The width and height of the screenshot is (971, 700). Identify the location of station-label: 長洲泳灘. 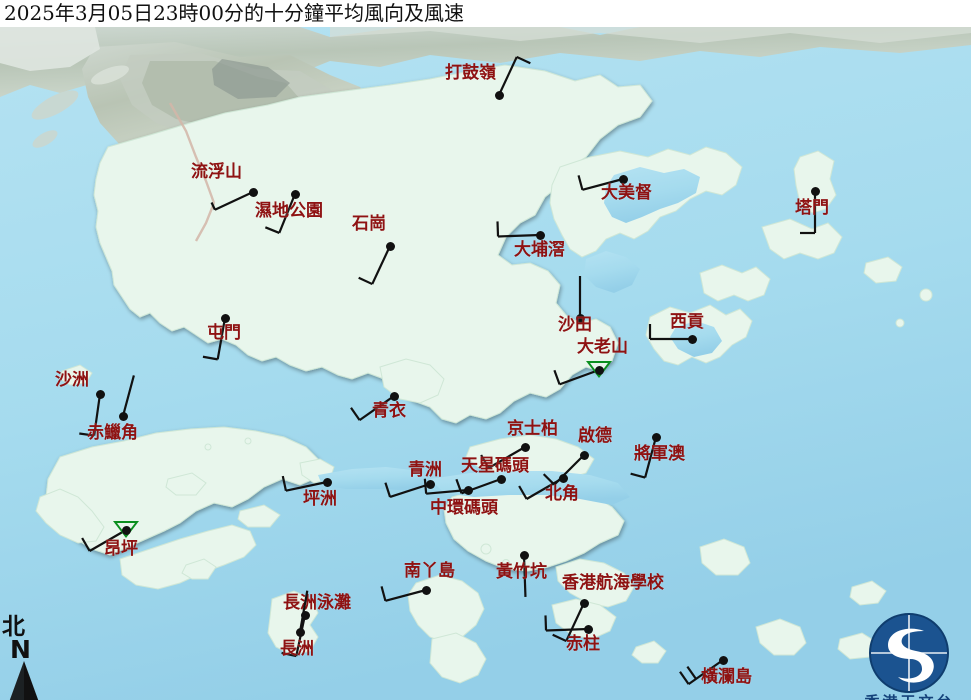
(317, 603).